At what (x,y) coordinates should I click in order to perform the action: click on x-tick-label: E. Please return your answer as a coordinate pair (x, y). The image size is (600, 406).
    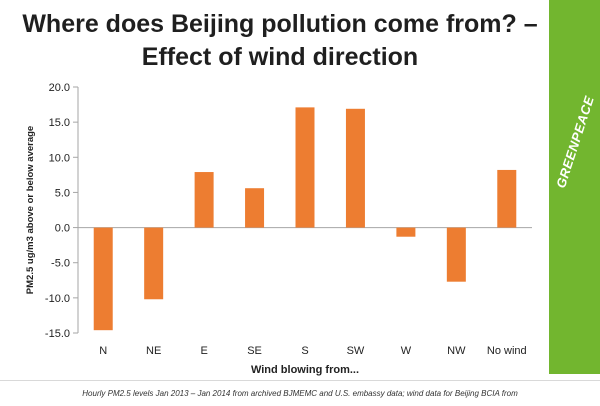
    Looking at the image, I should click on (203, 351).